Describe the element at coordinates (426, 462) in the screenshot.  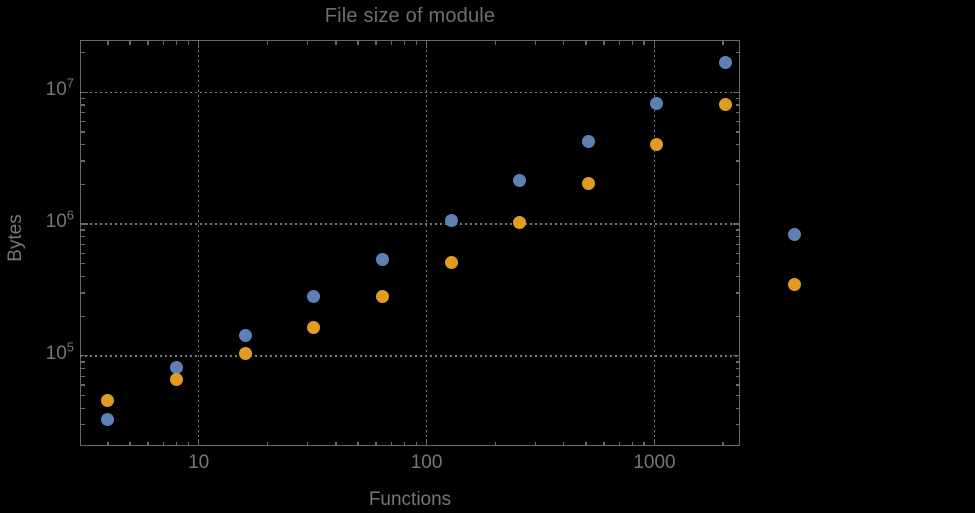
I see `x-tick-label: 100` at that location.